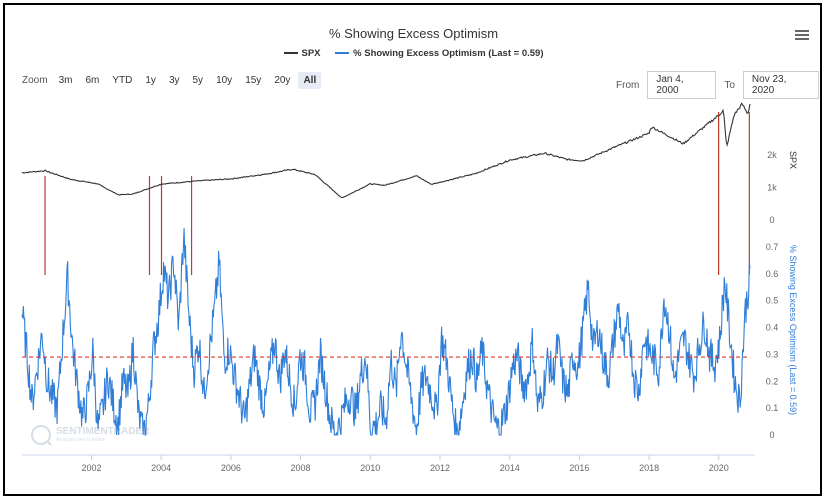  What do you see at coordinates (65, 80) in the screenshot?
I see `zoom-button-3m: 3m` at bounding box center [65, 80].